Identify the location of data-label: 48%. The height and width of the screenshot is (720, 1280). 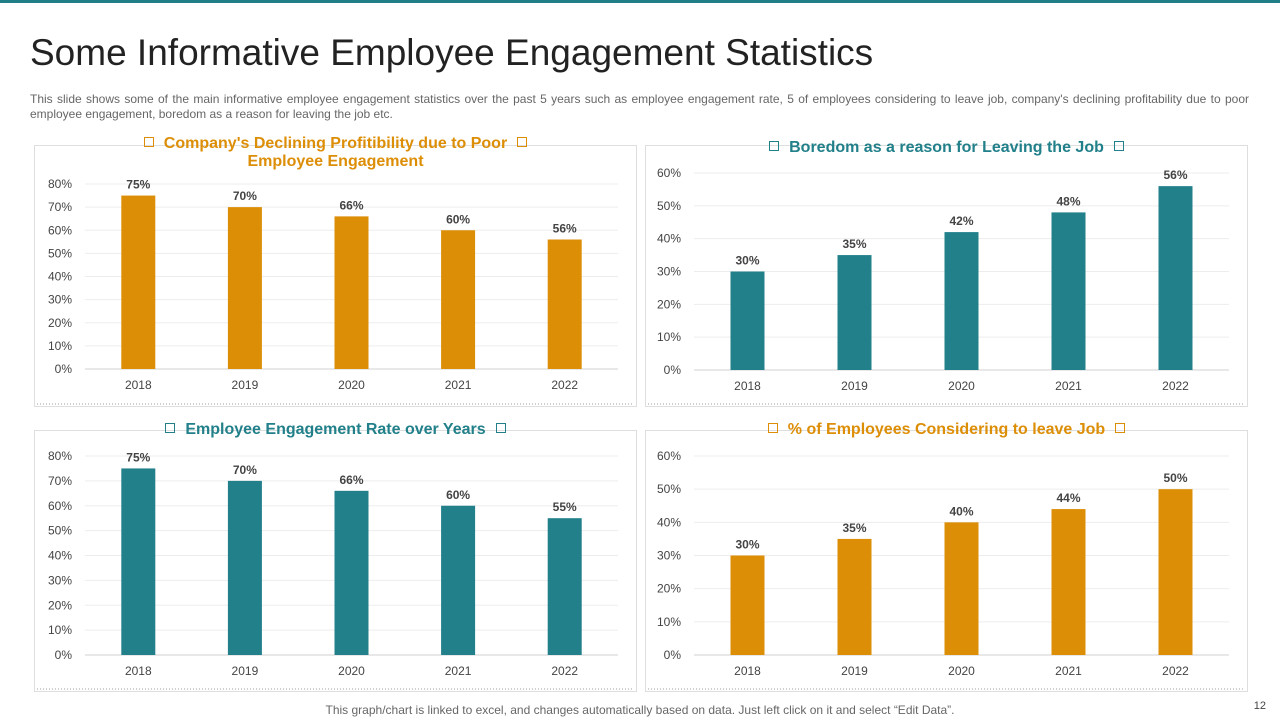
(1068, 201).